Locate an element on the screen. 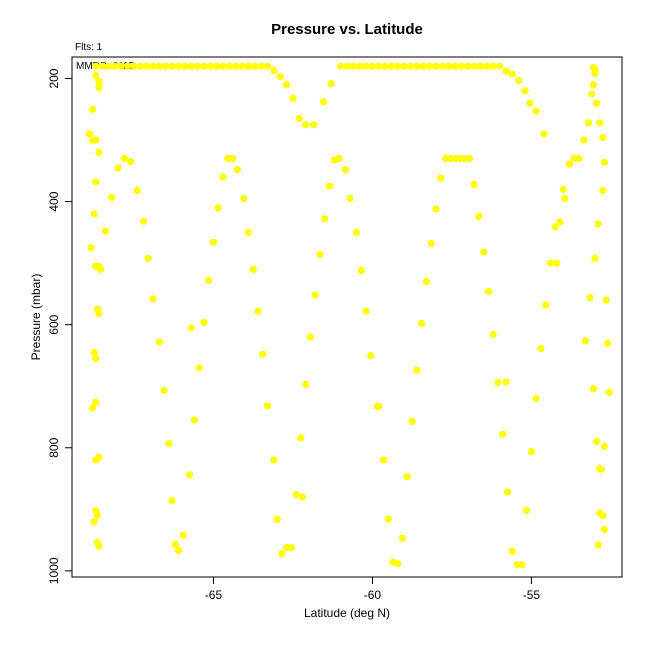 The height and width of the screenshot is (650, 650). y-tick-label: 800 is located at coordinates (54, 447).